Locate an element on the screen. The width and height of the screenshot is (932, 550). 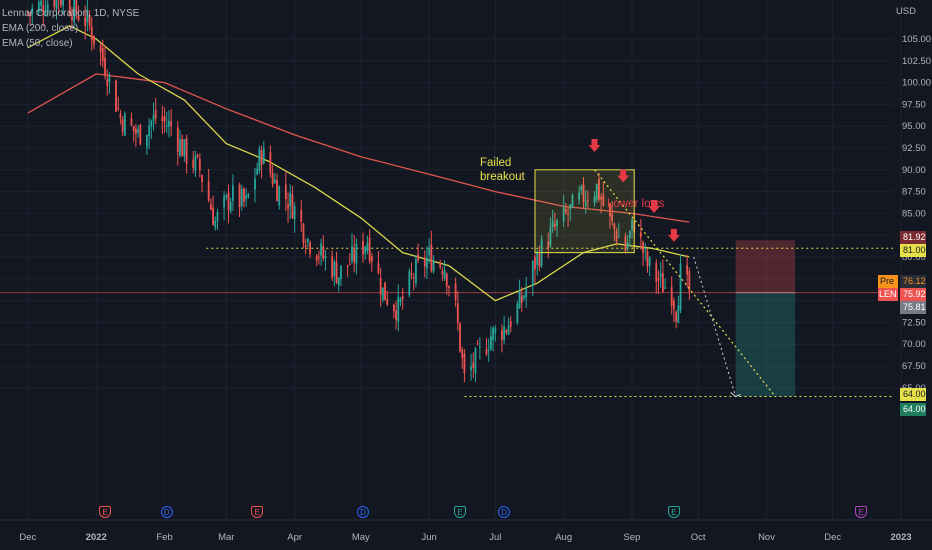
support-price-tag: 64.00 is located at coordinates (913, 395).